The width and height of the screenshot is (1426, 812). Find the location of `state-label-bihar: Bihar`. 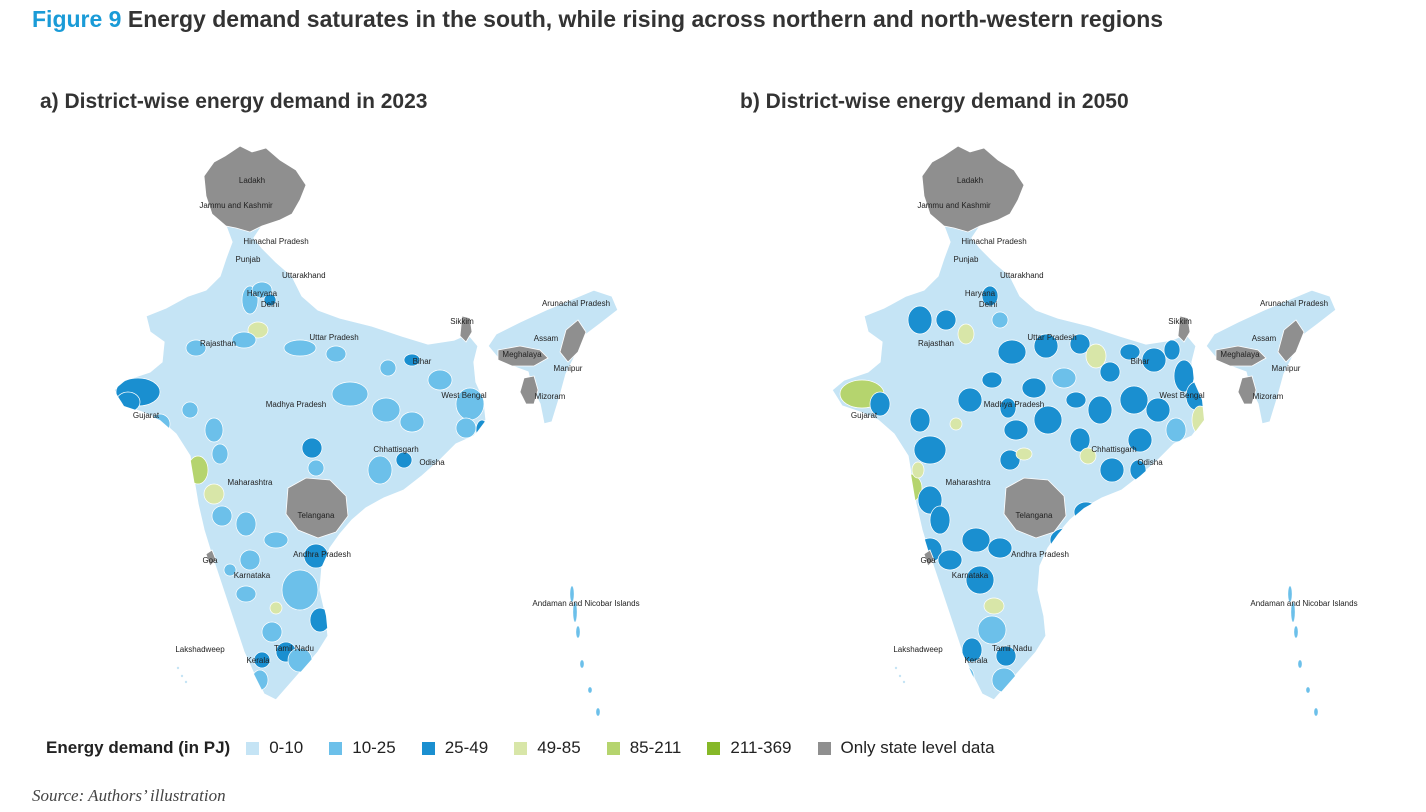

state-label-bihar: Bihar is located at coordinates (1140, 361).